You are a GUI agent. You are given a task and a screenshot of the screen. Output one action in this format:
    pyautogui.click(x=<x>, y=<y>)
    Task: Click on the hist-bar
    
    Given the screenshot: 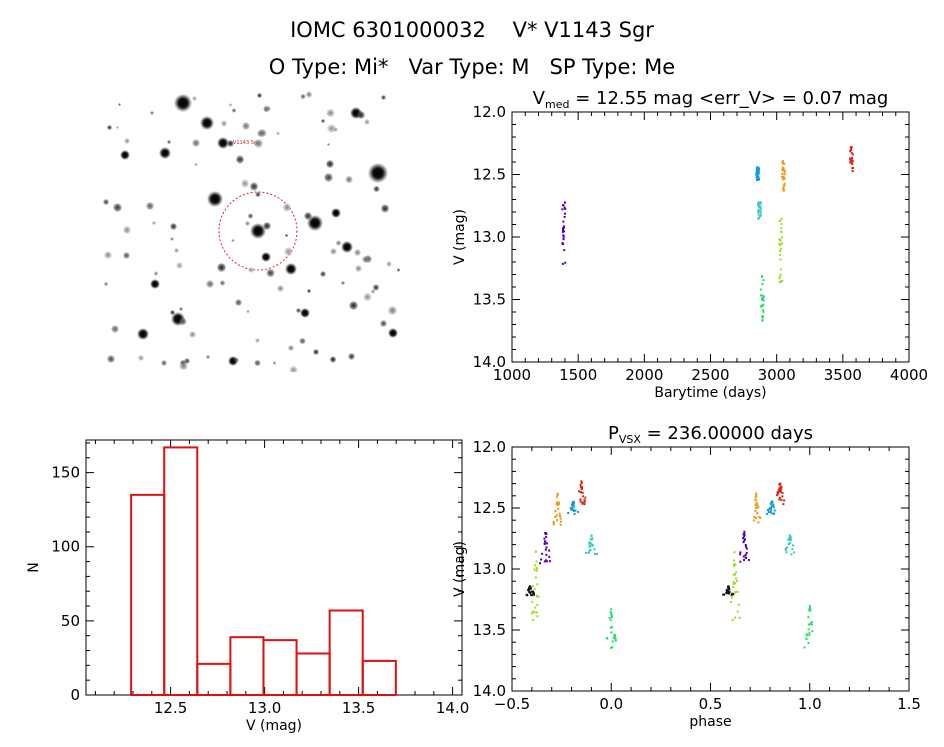 What is the action you would take?
    pyautogui.click(x=247, y=666)
    